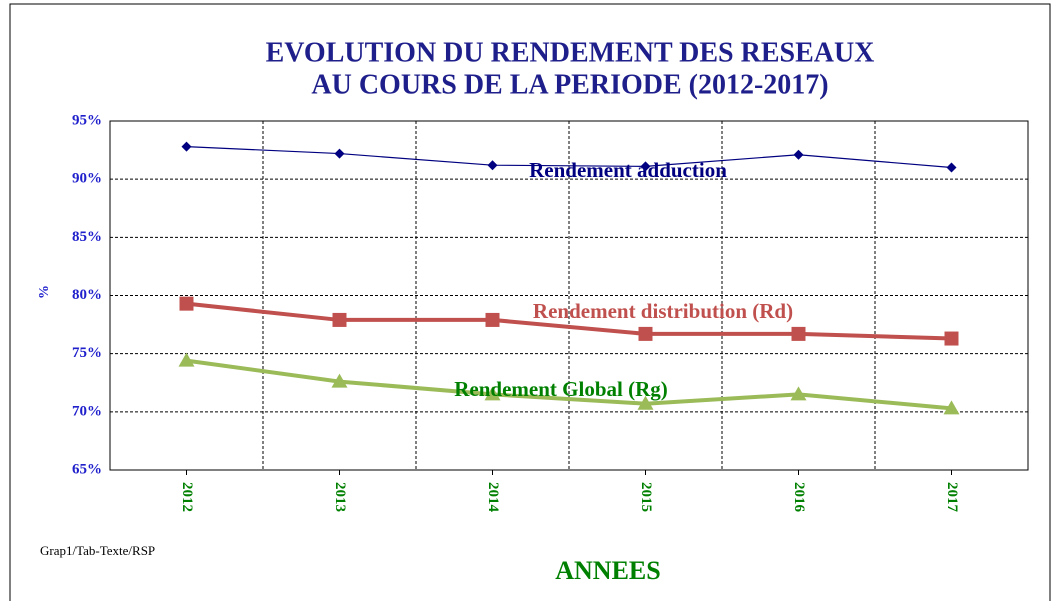 This screenshot has width=1054, height=601. I want to click on series-label: Rendement distribution (Rd), so click(663, 311).